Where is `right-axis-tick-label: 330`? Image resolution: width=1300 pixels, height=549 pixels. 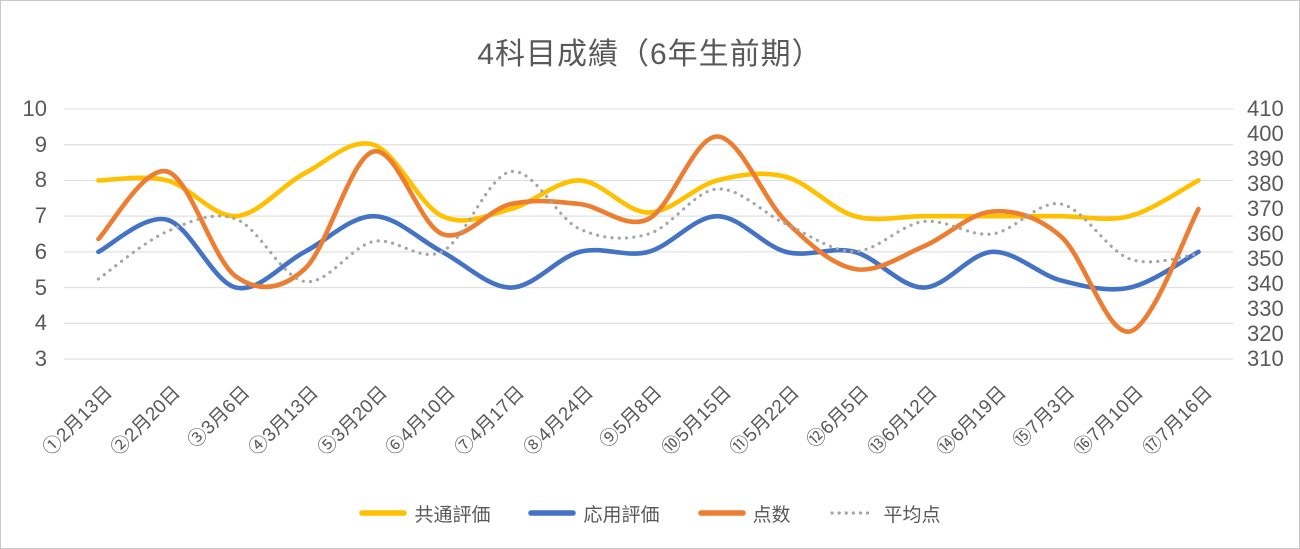 right-axis-tick-label: 330 is located at coordinates (1265, 308).